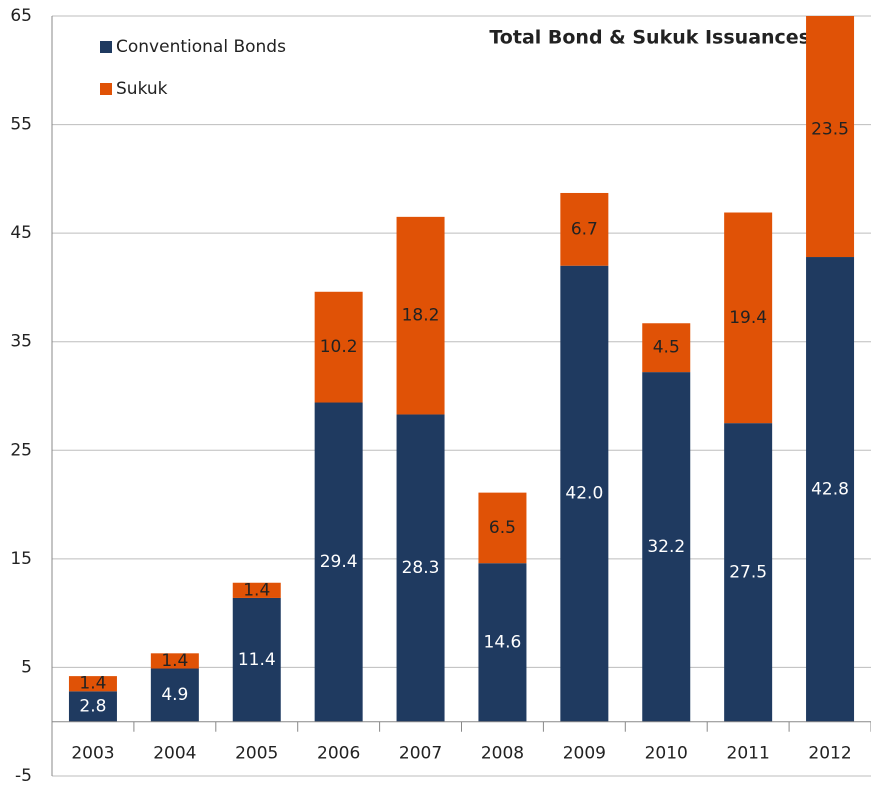 Image resolution: width=871 pixels, height=787 pixels. I want to click on data-label: 23.5, so click(830, 129).